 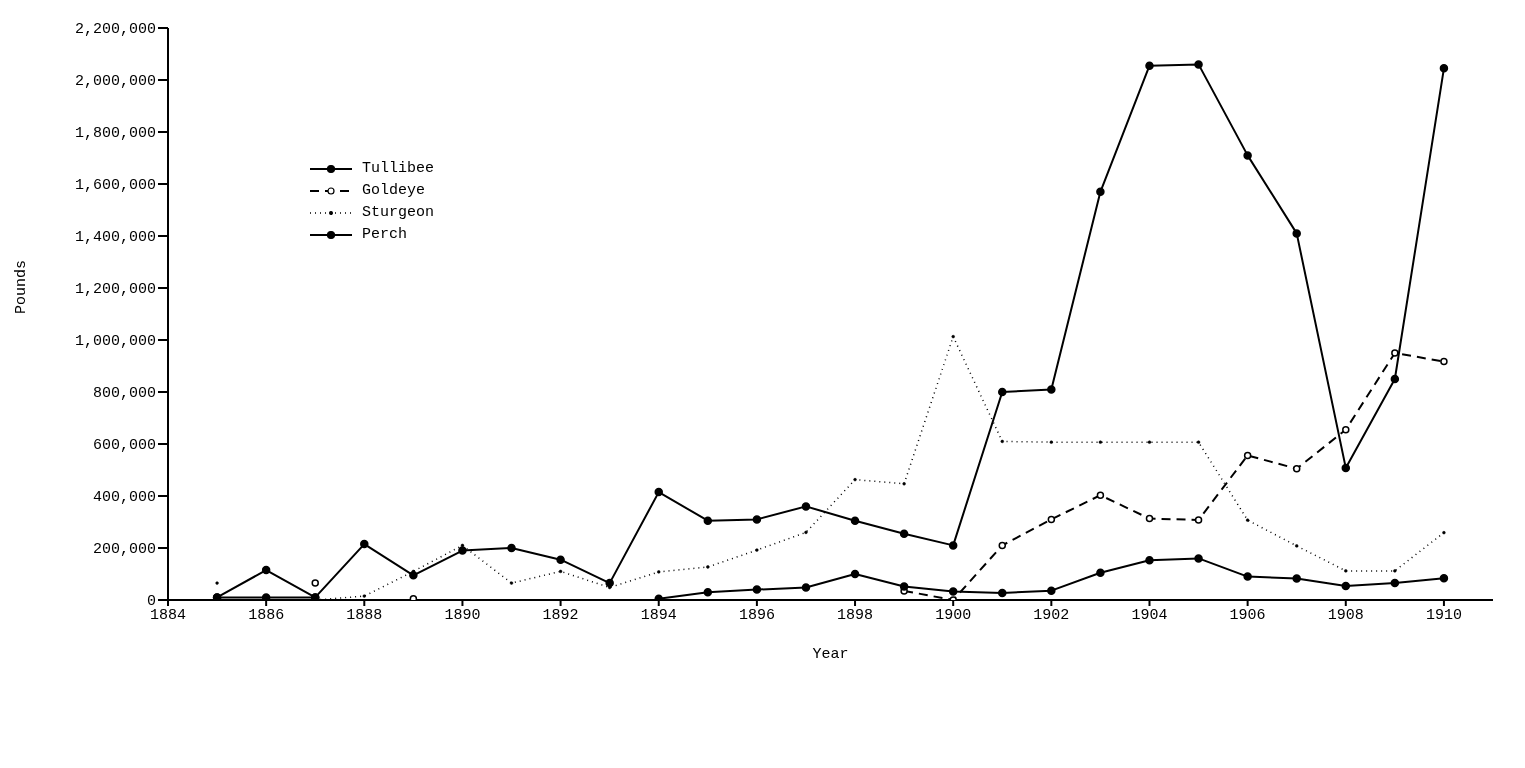 I want to click on y-tick-label: 2,000,000, so click(x=115, y=82).